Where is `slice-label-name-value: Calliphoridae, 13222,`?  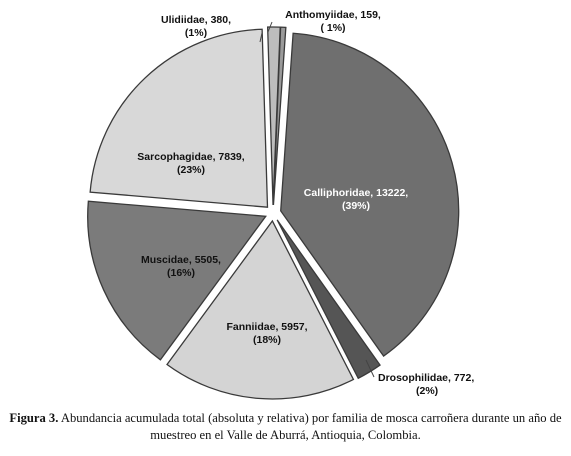 slice-label-name-value: Calliphoridae, 13222, is located at coordinates (356, 193).